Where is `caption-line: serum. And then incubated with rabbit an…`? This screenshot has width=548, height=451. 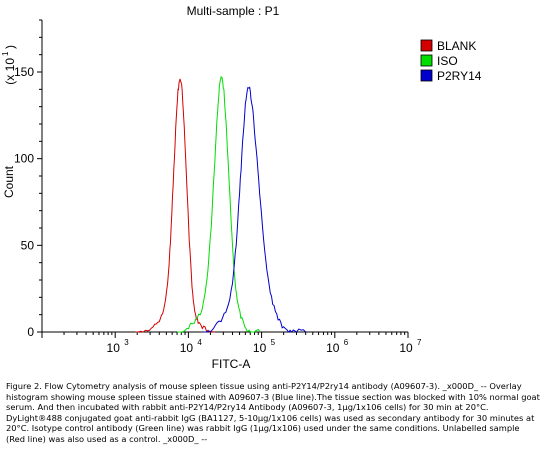
caption-line: serum. And then incubated with rabbit an… is located at coordinates (247, 407).